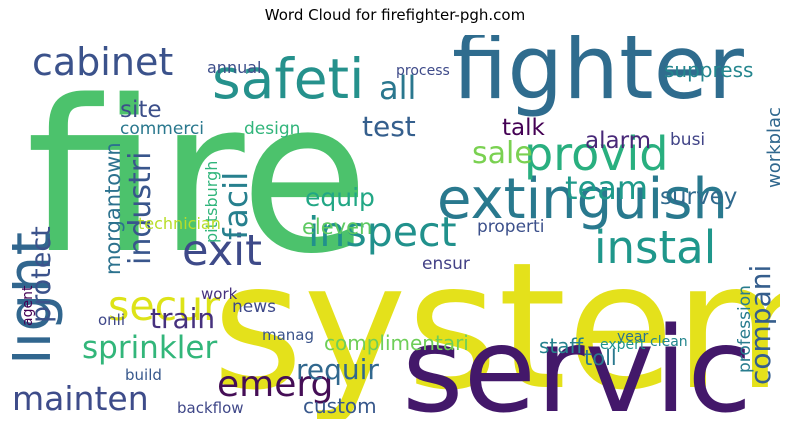  Describe the element at coordinates (772, 147) in the screenshot. I see `word-workplac: workplac` at that location.